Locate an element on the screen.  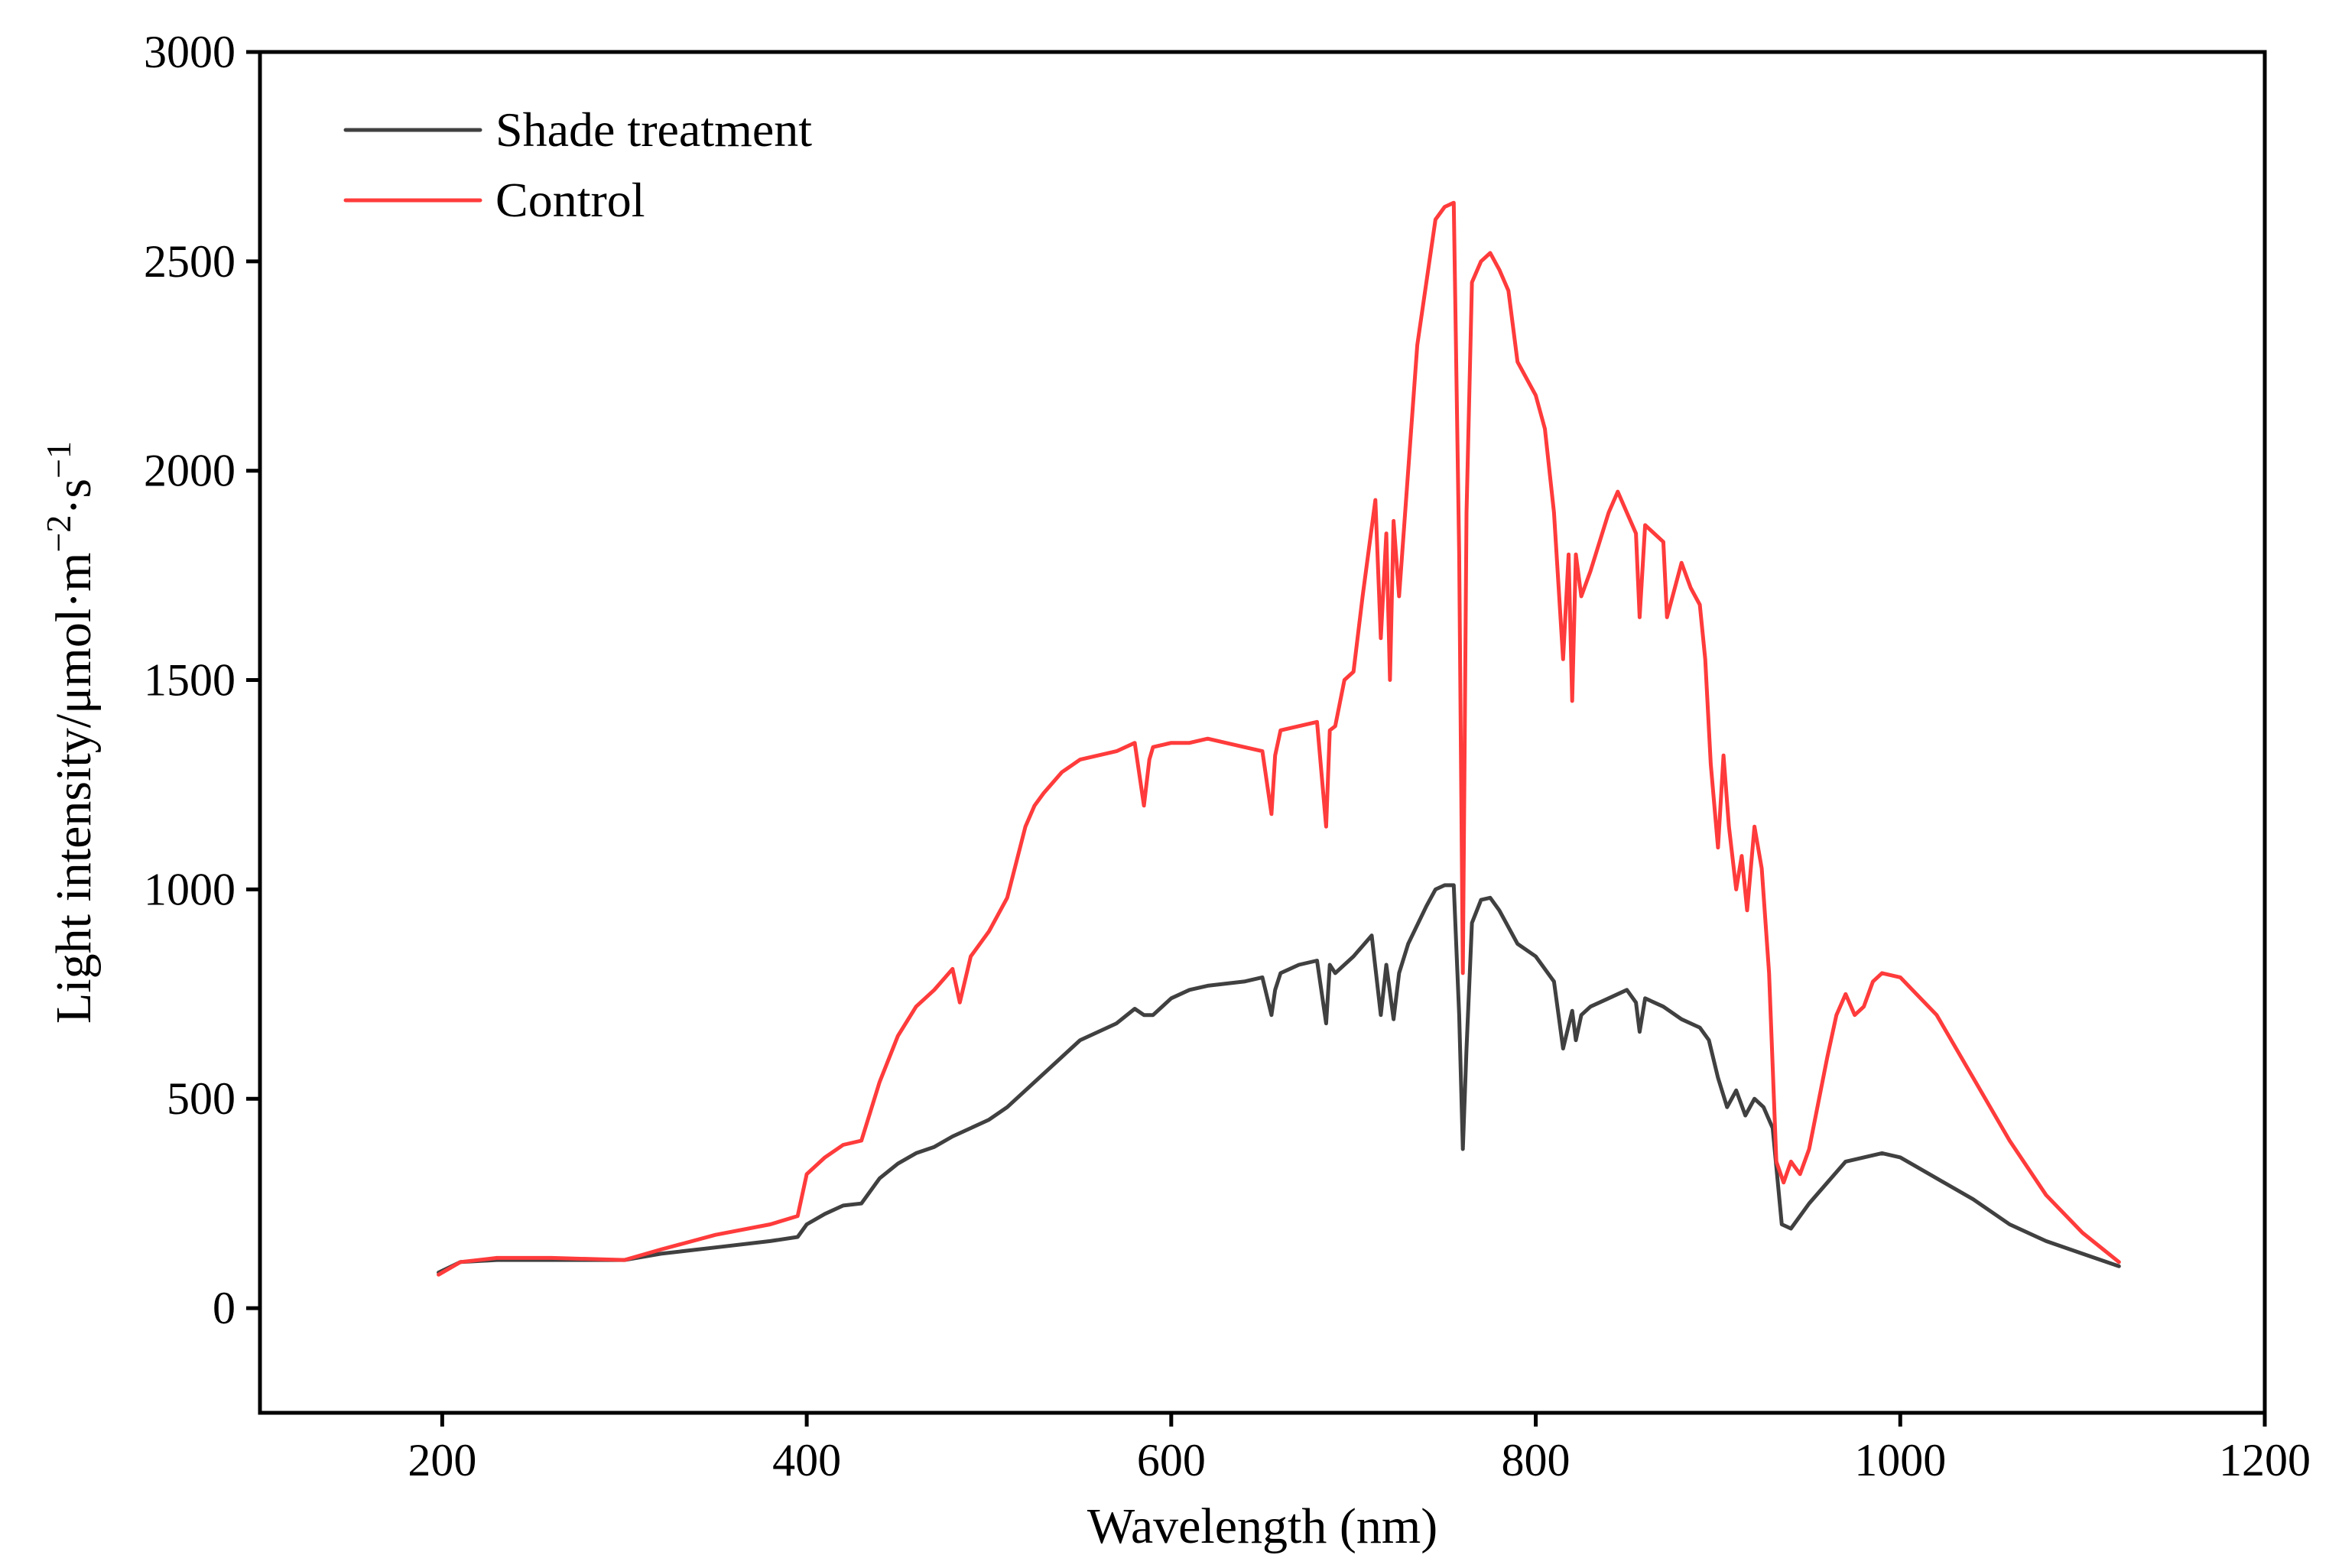
y-tick-label: 2000 is located at coordinates (189, 471).